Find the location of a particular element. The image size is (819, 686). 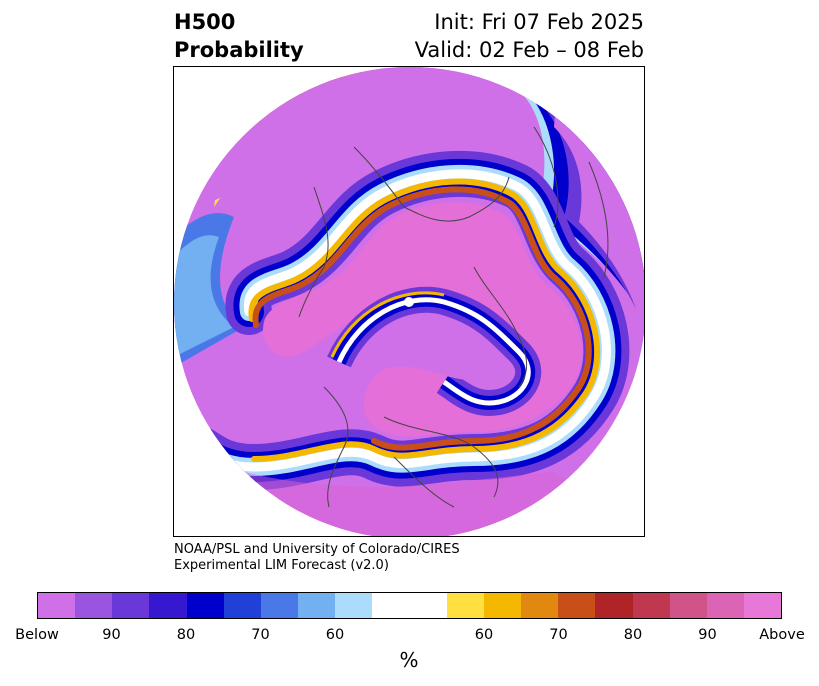

colorbar-tick-label: Above is located at coordinates (782, 635).